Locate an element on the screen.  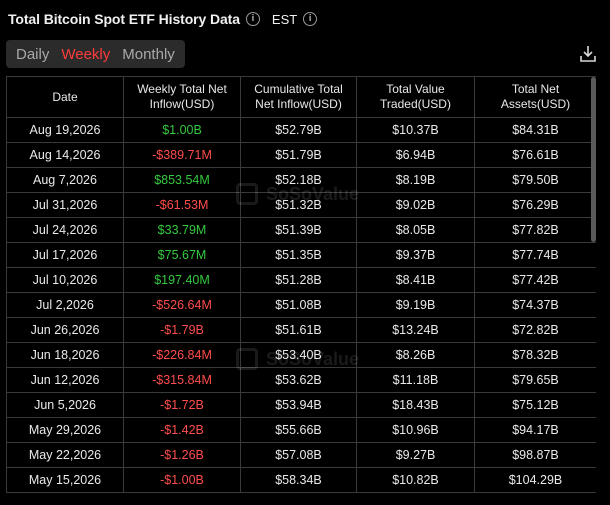
cell-weekly-inflow: -$1.79B is located at coordinates (182, 330).